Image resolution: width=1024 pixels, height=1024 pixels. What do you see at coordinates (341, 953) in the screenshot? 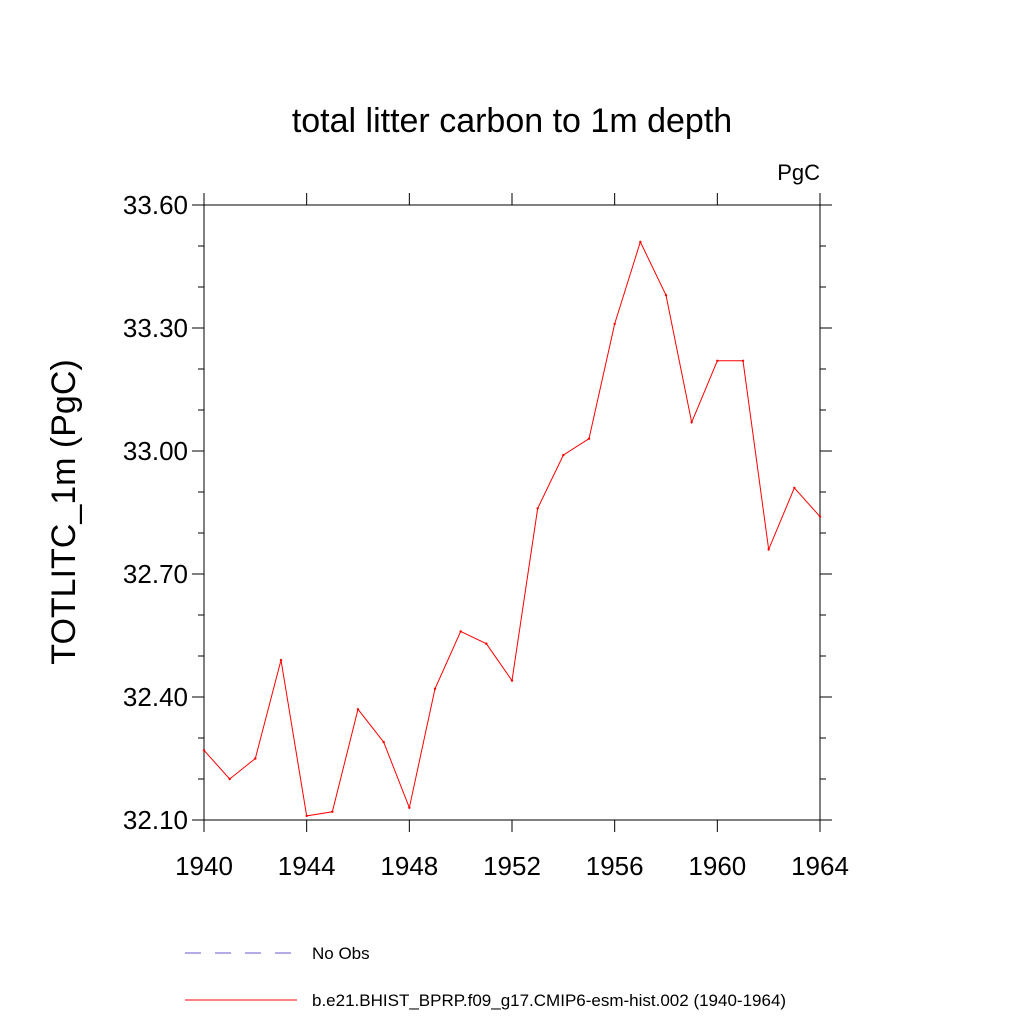
I see `legend-label: No Obs` at bounding box center [341, 953].